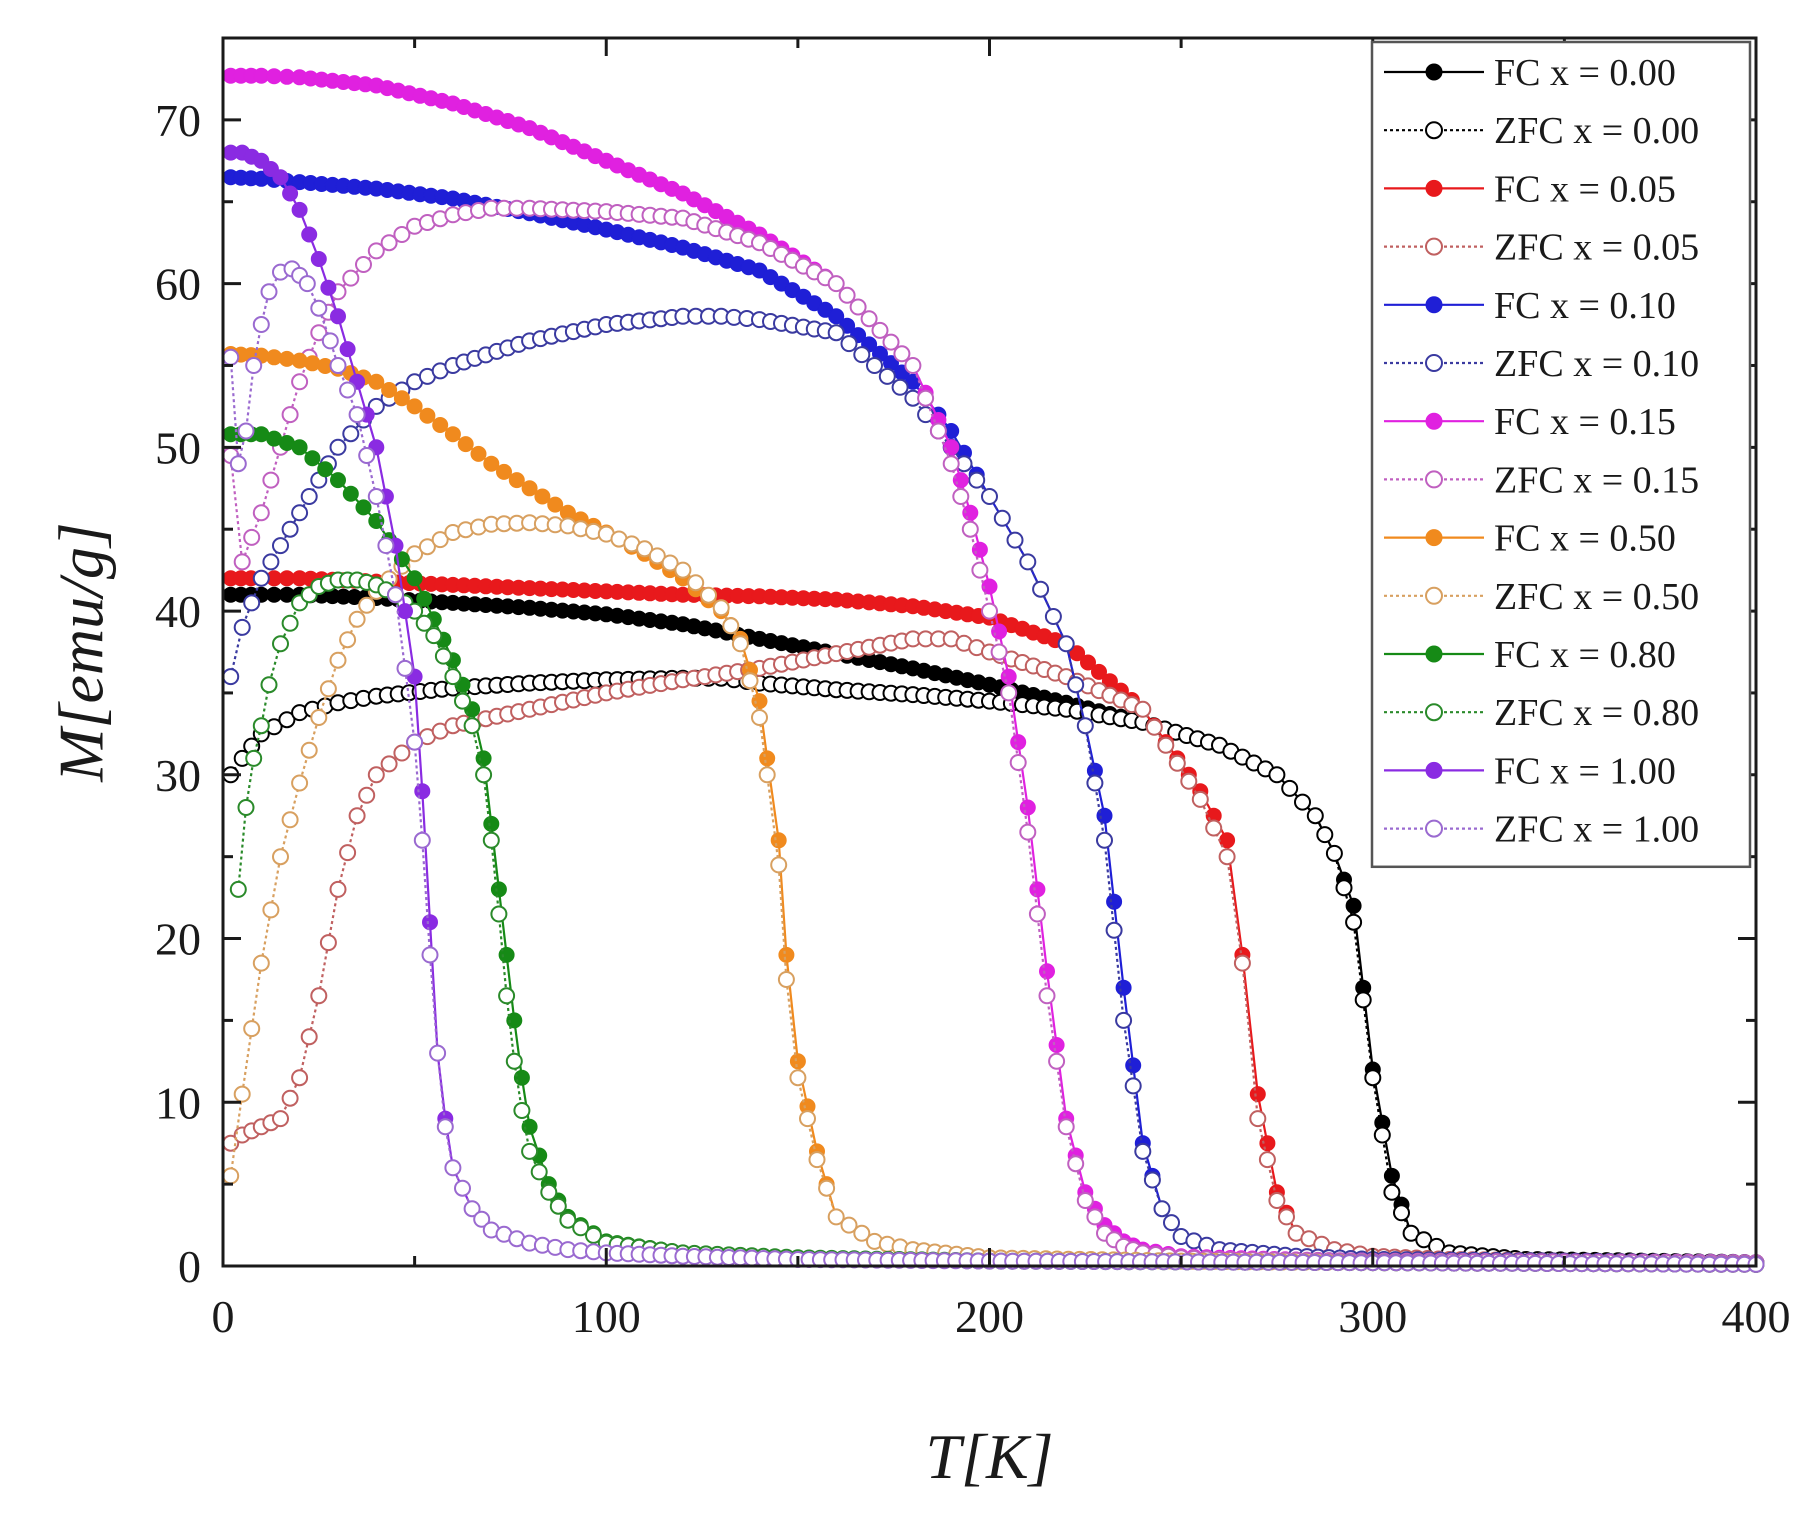  Describe the element at coordinates (1596, 713) in the screenshot. I see `legend-label: ZFC x = 0.80` at that location.